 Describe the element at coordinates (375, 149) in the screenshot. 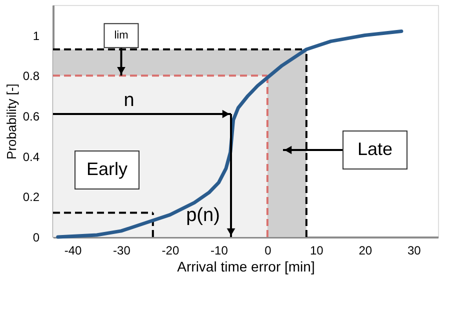

I see `annotation: Late` at that location.